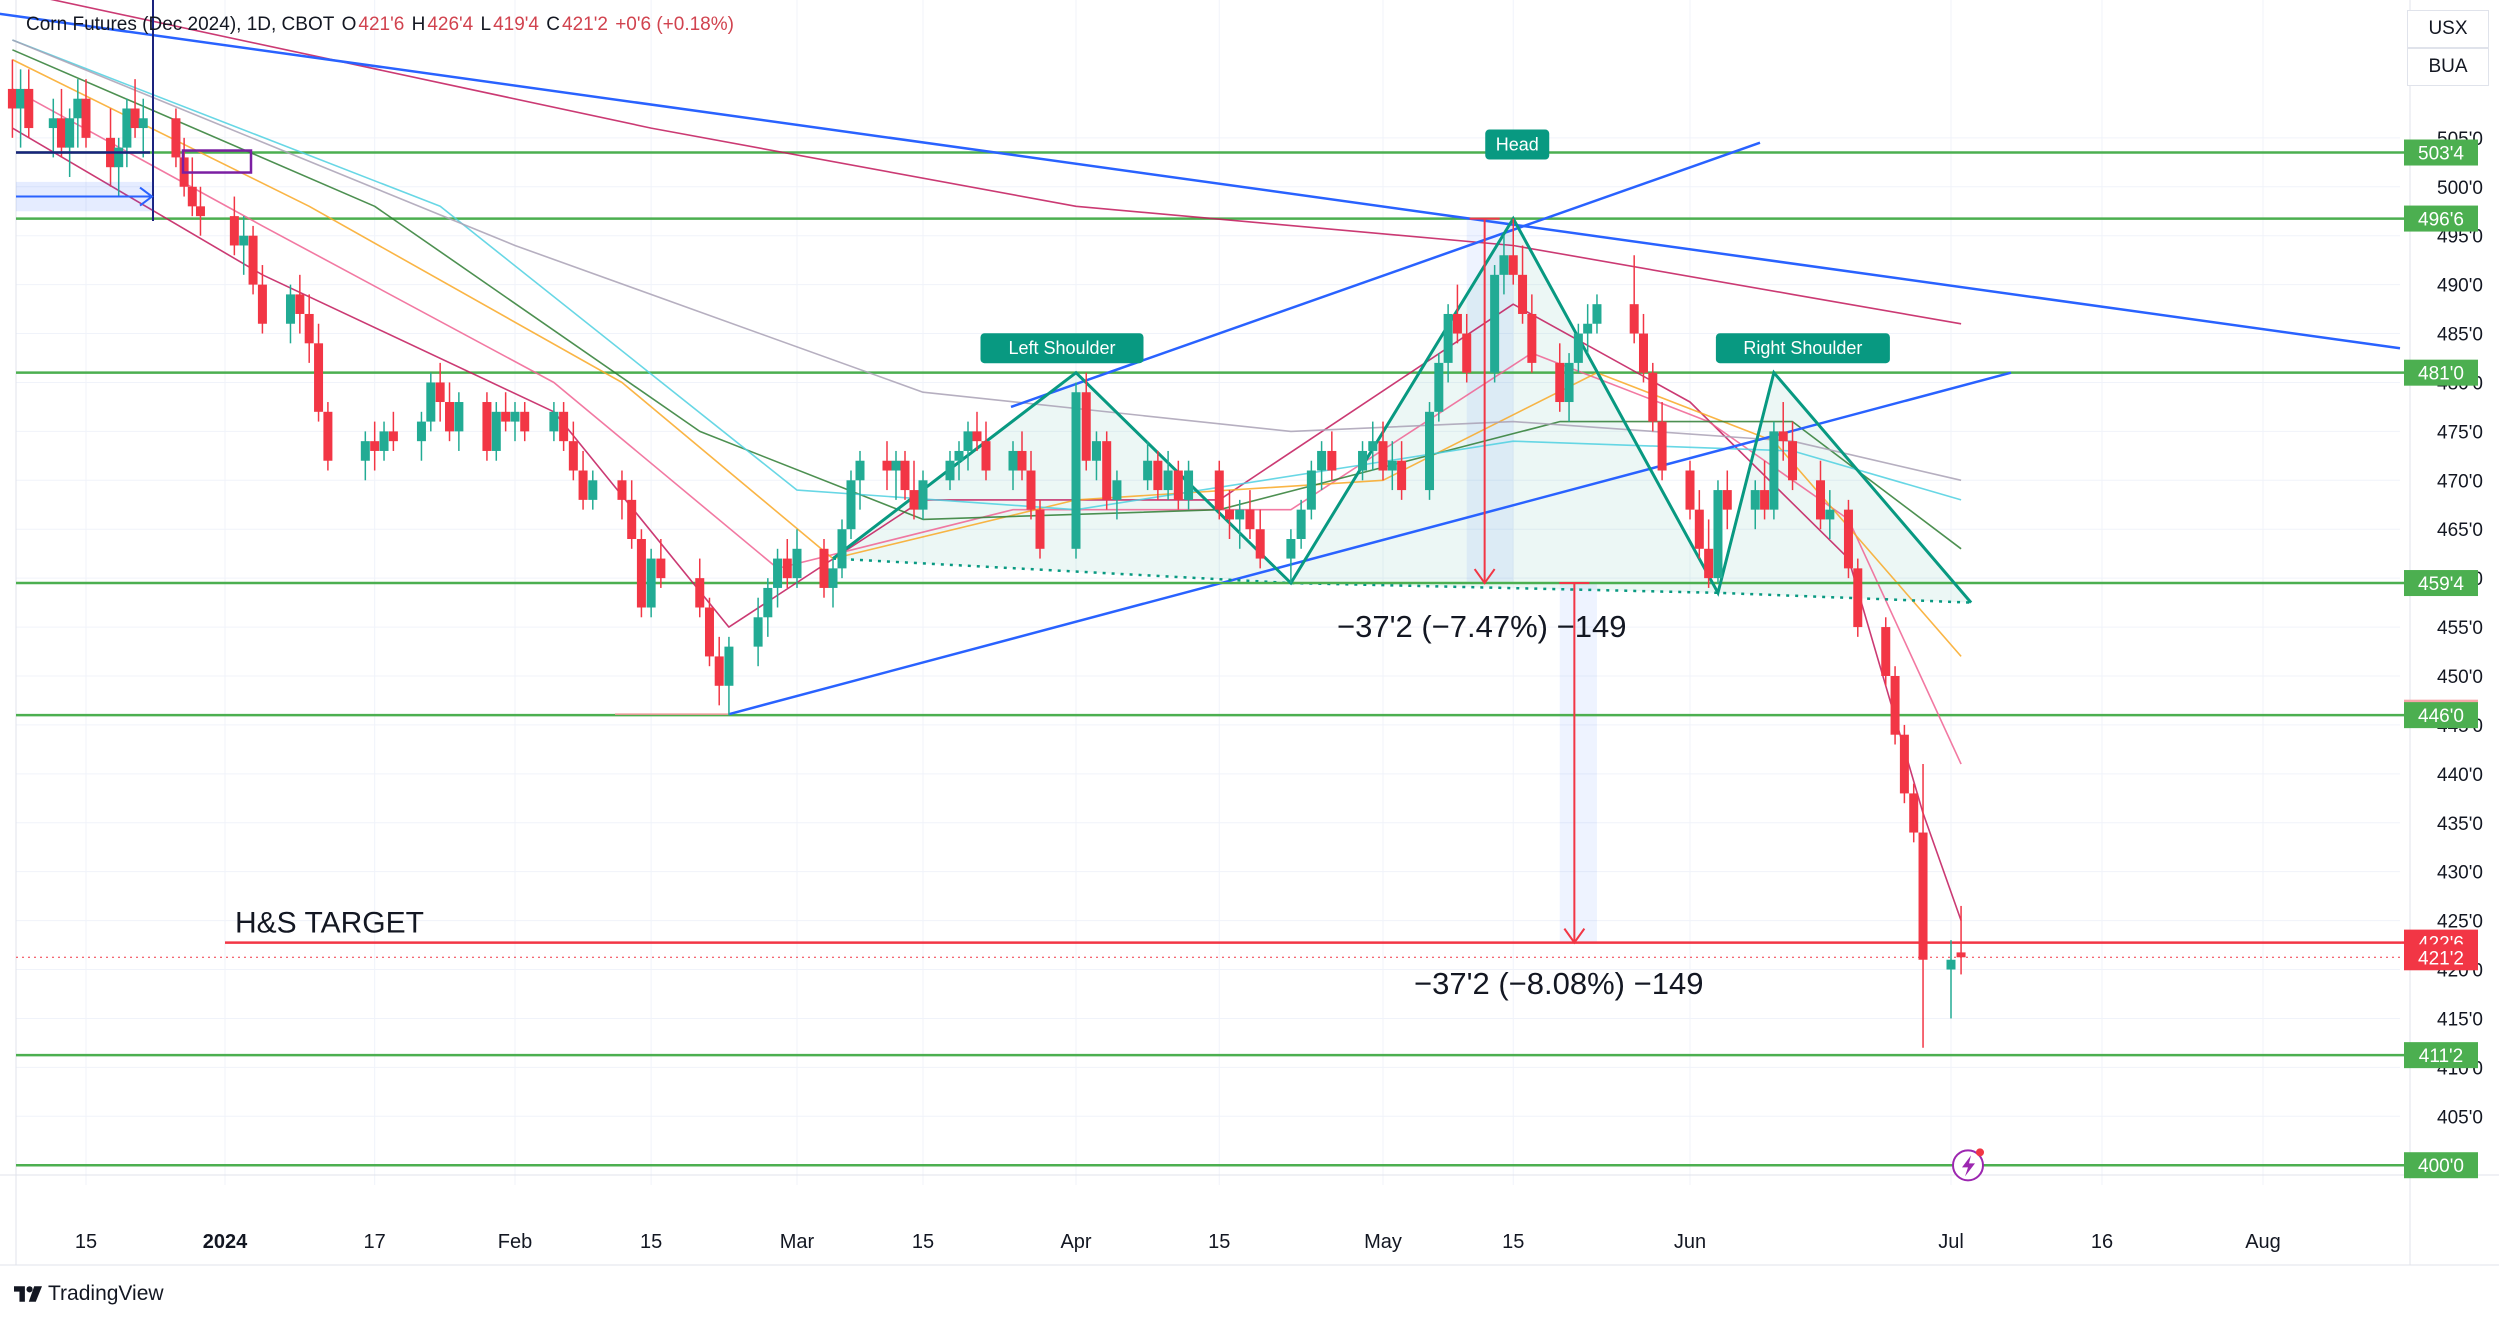 This screenshot has height=1323, width=2499. What do you see at coordinates (381, 24) in the screenshot?
I see `open-value: 421'6` at bounding box center [381, 24].